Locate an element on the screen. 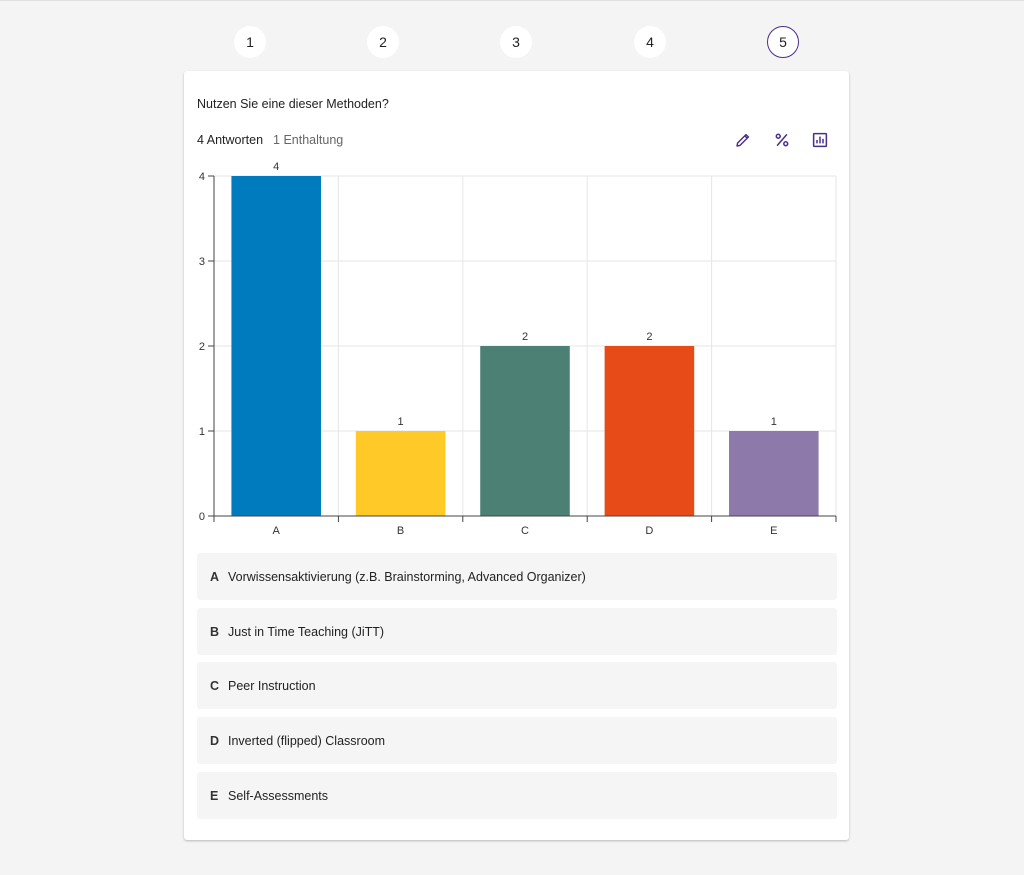 The width and height of the screenshot is (1024, 875). legend-text: Just in Time Teaching (JiTT) is located at coordinates (306, 631).